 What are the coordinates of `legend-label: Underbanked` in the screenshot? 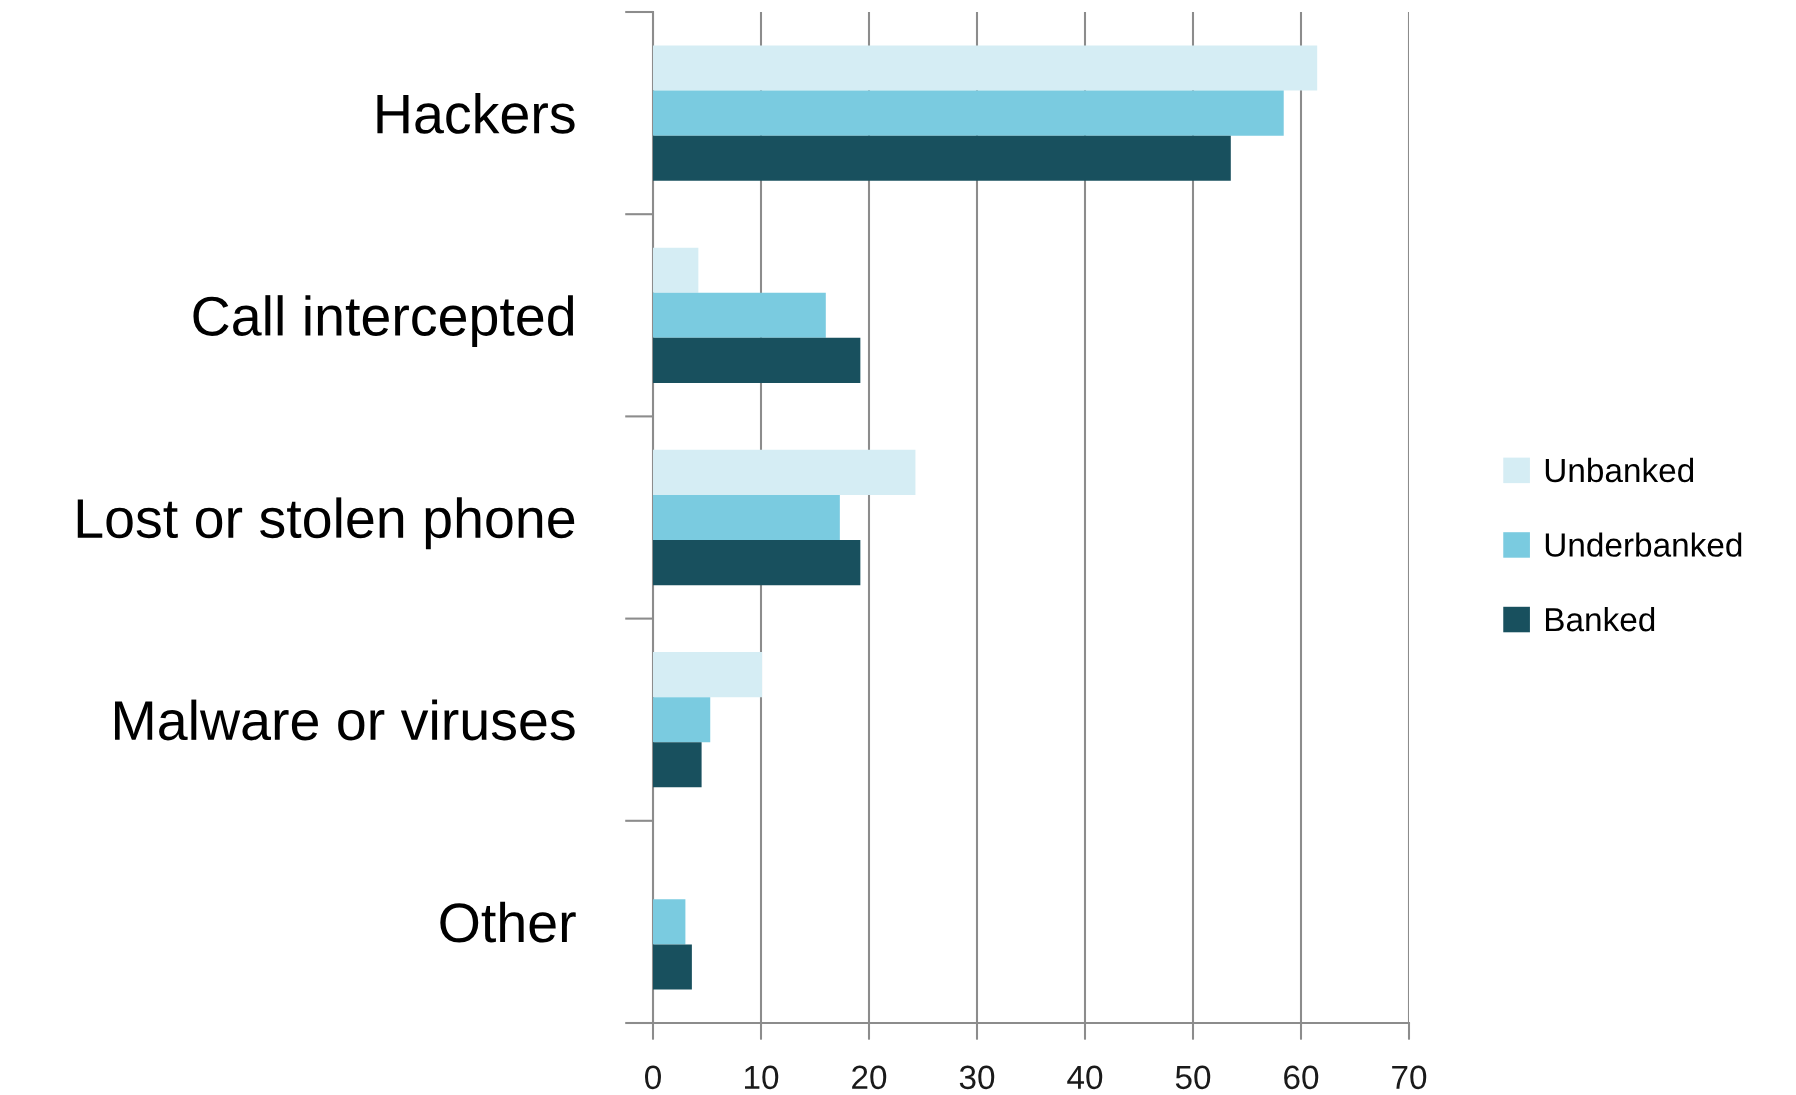 It's located at (1643, 544).